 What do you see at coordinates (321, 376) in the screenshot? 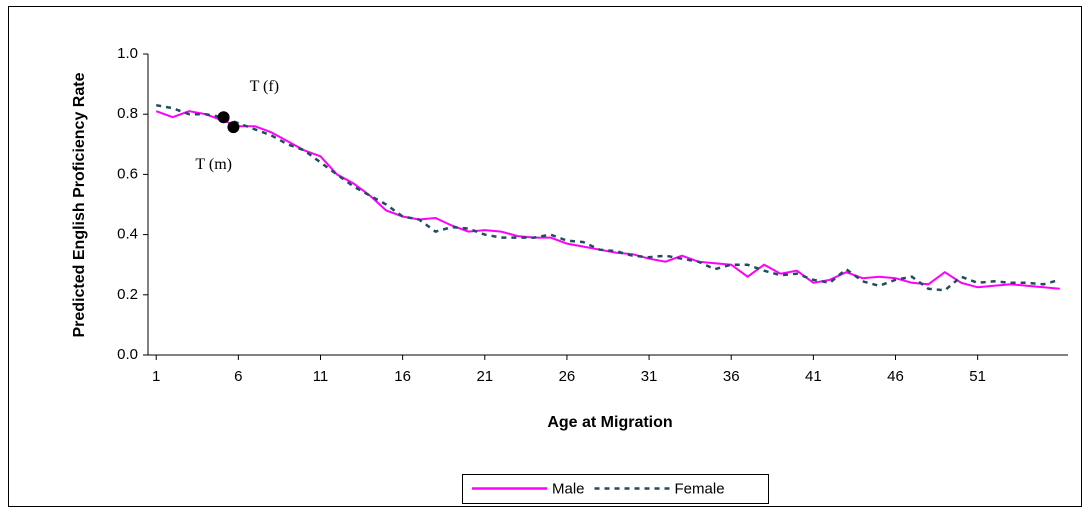
I see `x-tick-label: 11` at bounding box center [321, 376].